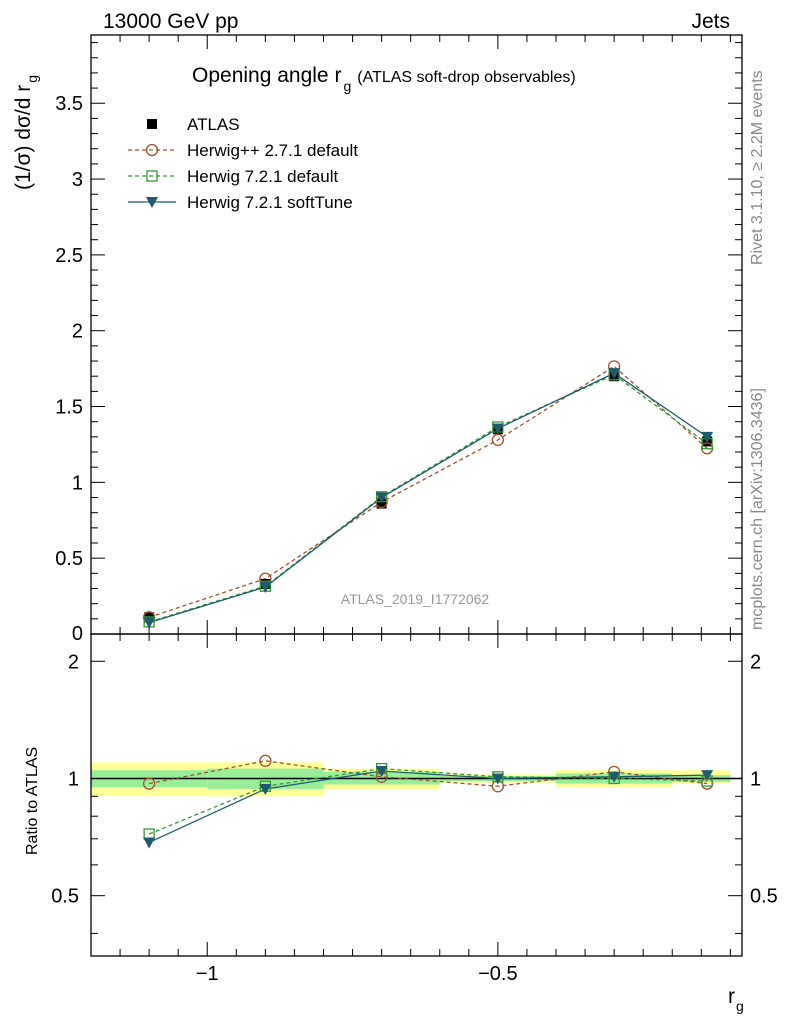 The image size is (786, 1024). Describe the element at coordinates (26, 132) in the screenshot. I see `main-y-axis-label: (1/σ) dσ/d rg` at that location.